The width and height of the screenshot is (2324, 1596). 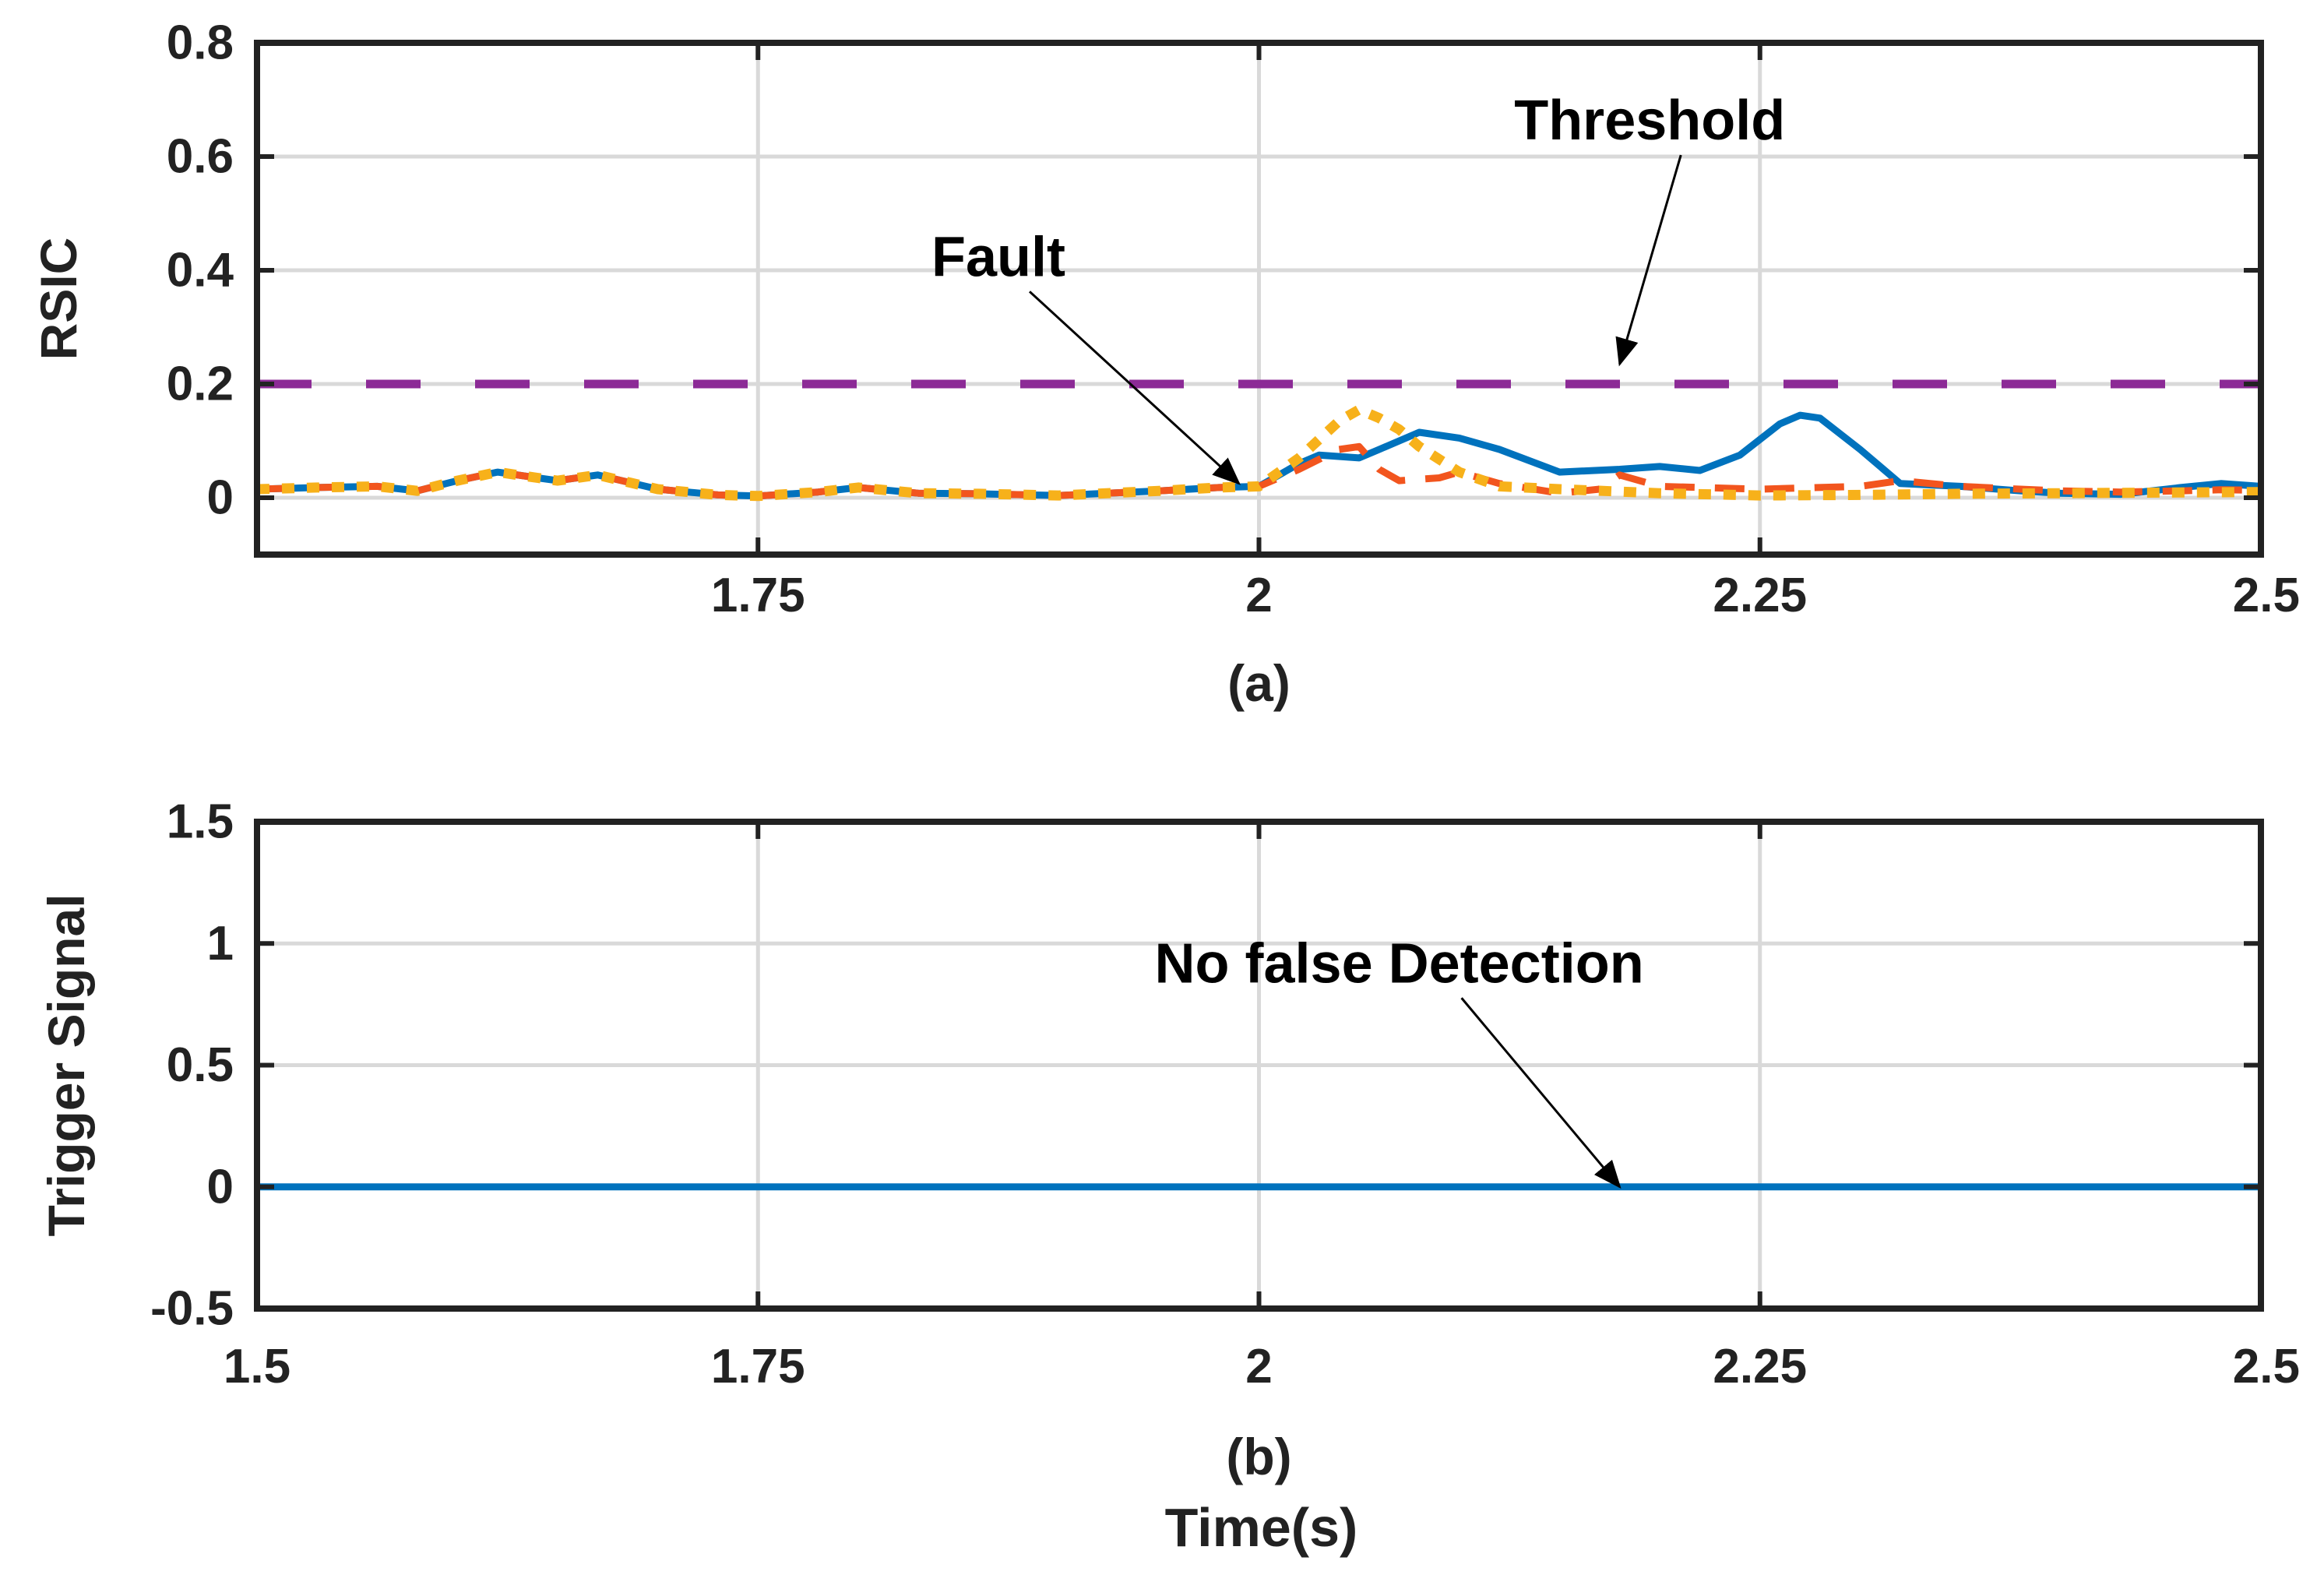 What do you see at coordinates (58, 299) in the screenshot?
I see `y-axis-label: RSIC` at bounding box center [58, 299].